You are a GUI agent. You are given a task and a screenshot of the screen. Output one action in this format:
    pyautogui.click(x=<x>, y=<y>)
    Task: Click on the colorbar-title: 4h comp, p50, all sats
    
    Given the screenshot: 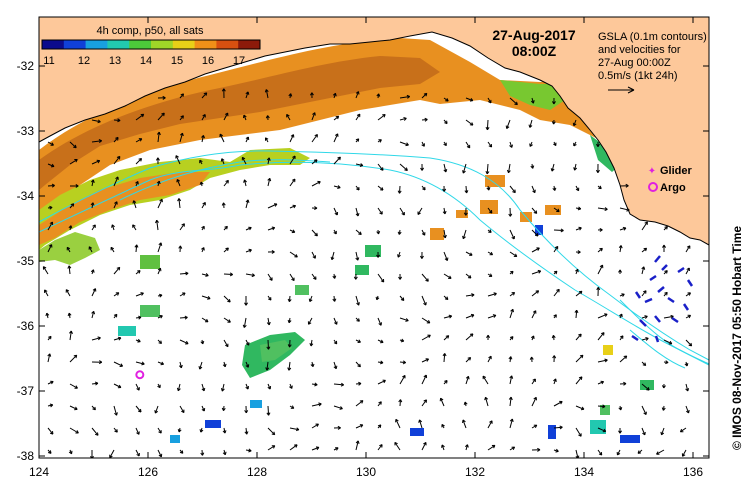 What is the action you would take?
    pyautogui.click(x=150, y=31)
    